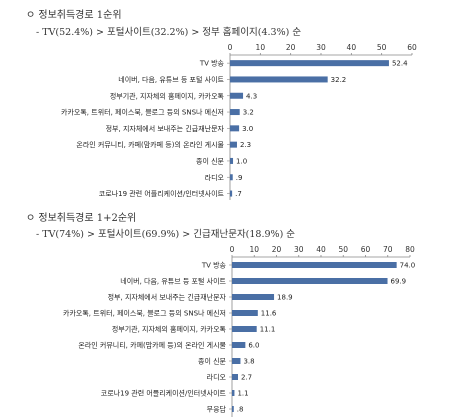  Describe the element at coordinates (408, 266) in the screenshot. I see `data-label: 74.0` at that location.